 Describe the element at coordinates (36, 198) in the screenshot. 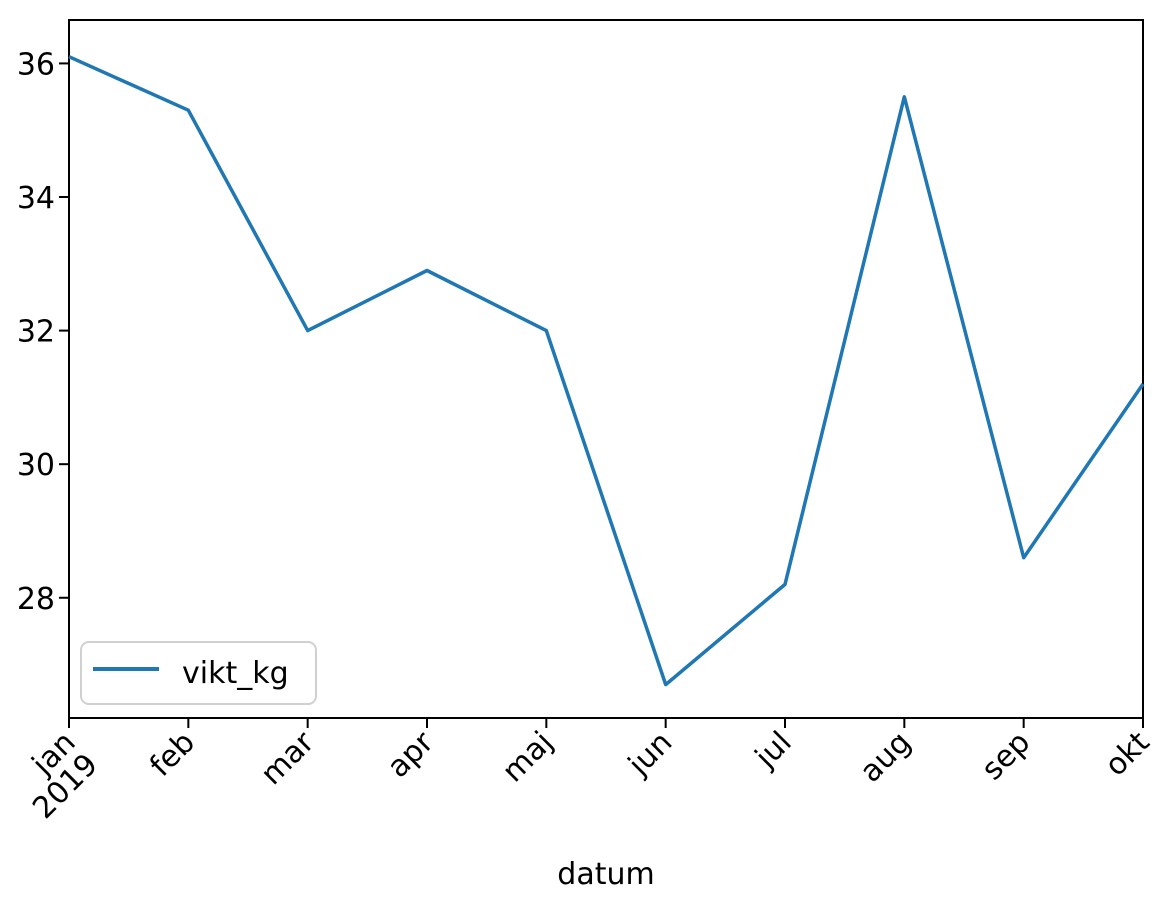

I see `y-tick-label: 34` at that location.